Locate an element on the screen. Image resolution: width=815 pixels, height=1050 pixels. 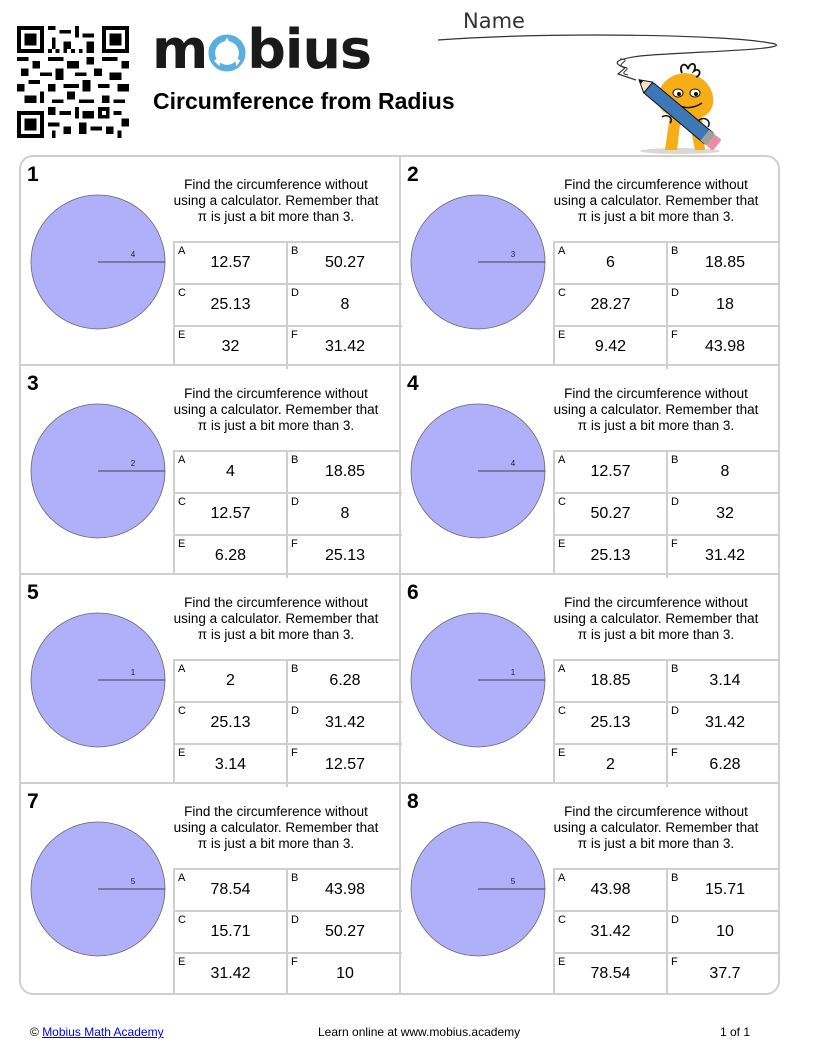
answer-option-b: B 3.14 is located at coordinates (723, 682).